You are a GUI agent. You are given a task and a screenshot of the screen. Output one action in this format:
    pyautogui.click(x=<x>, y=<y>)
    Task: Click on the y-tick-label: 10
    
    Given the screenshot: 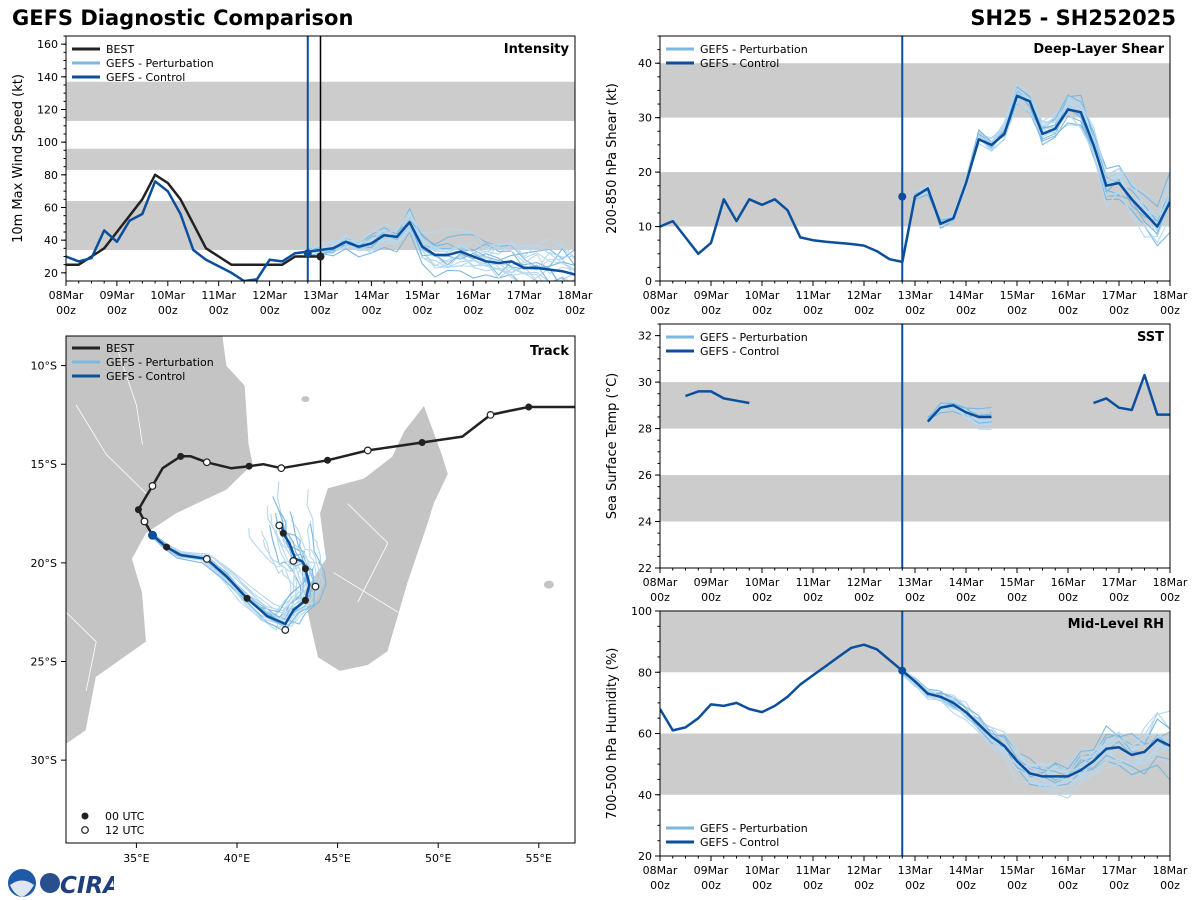 What is the action you would take?
    pyautogui.click(x=645, y=227)
    